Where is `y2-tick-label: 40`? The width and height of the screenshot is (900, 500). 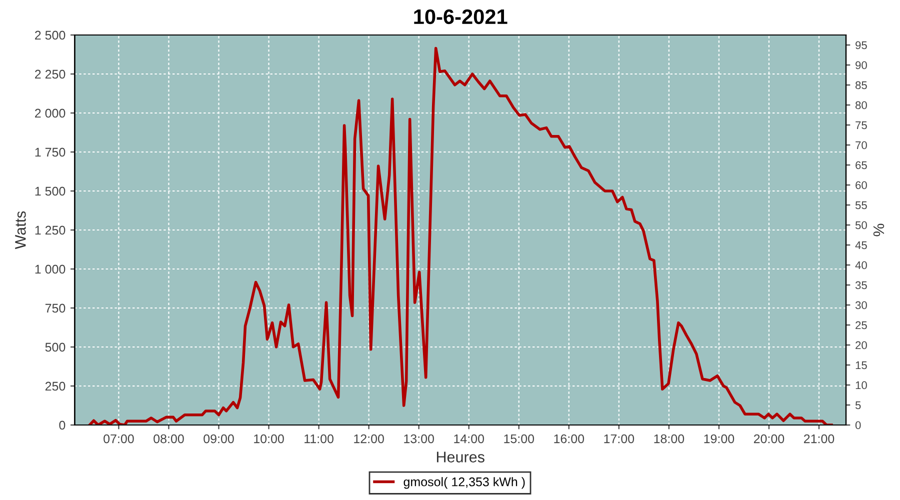
y2-tick-label: 40 is located at coordinates (861, 265).